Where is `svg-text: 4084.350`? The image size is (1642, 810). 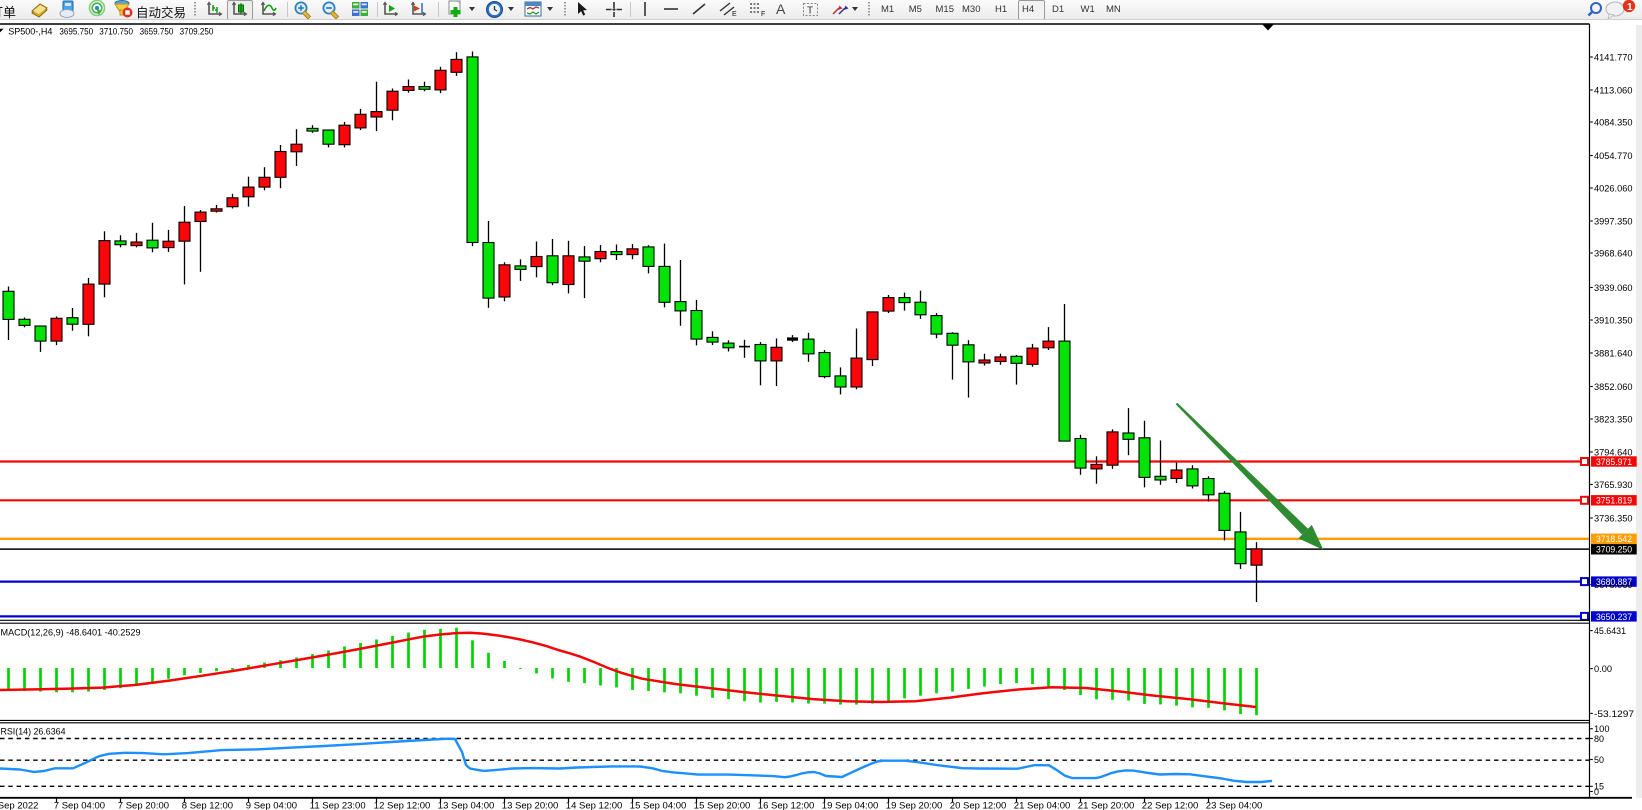
svg-text: 4084.350 is located at coordinates (1613, 122).